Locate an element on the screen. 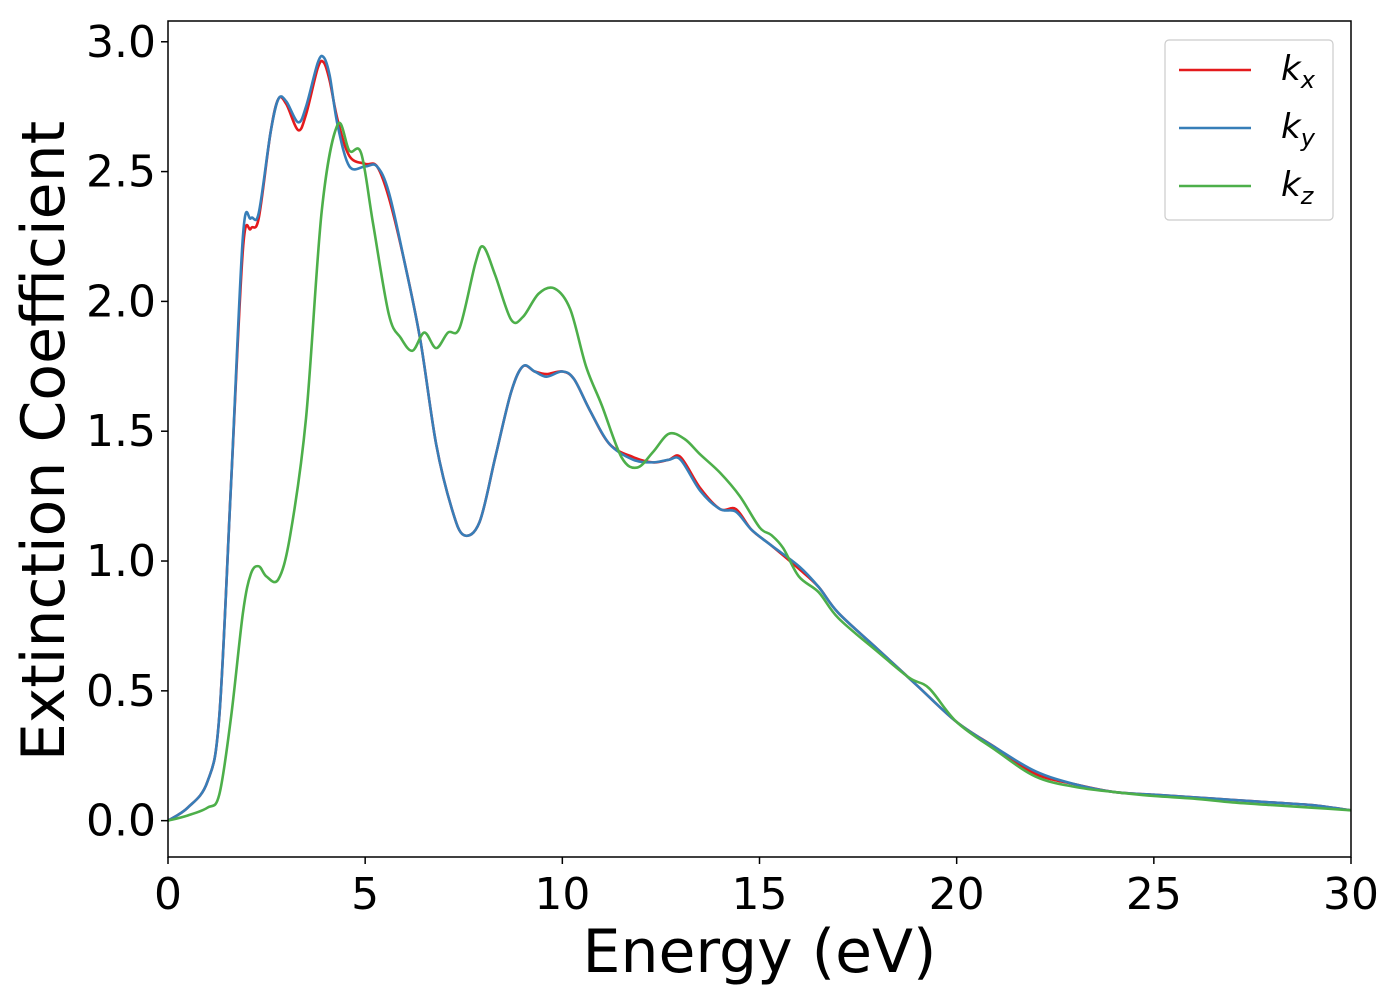 The width and height of the screenshot is (1400, 1000). x-axis-ticks: 0 5 10 15 20 25 30 is located at coordinates (766, 888).